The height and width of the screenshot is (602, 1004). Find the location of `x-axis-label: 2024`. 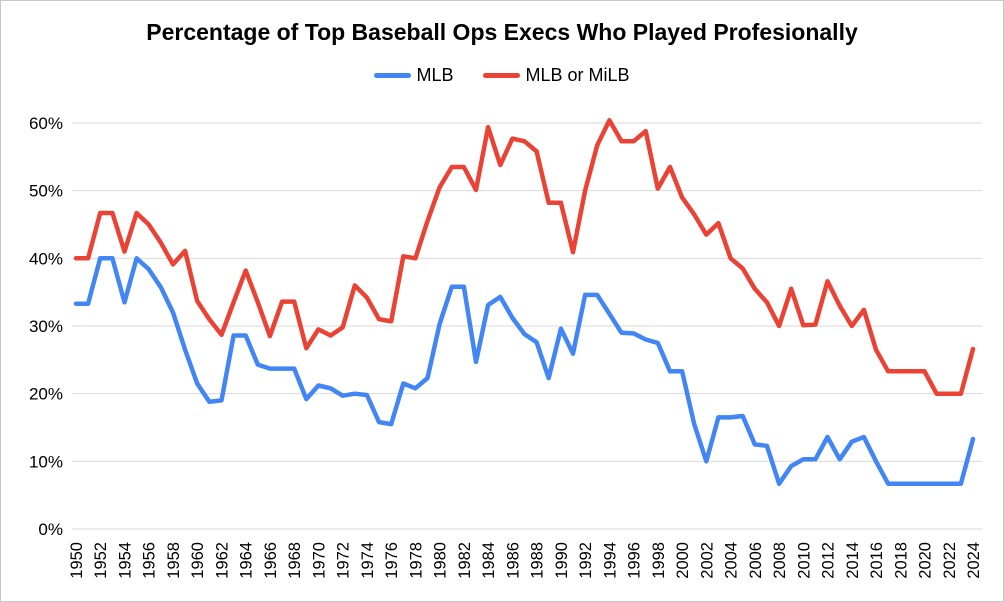

x-axis-label: 2024 is located at coordinates (974, 560).